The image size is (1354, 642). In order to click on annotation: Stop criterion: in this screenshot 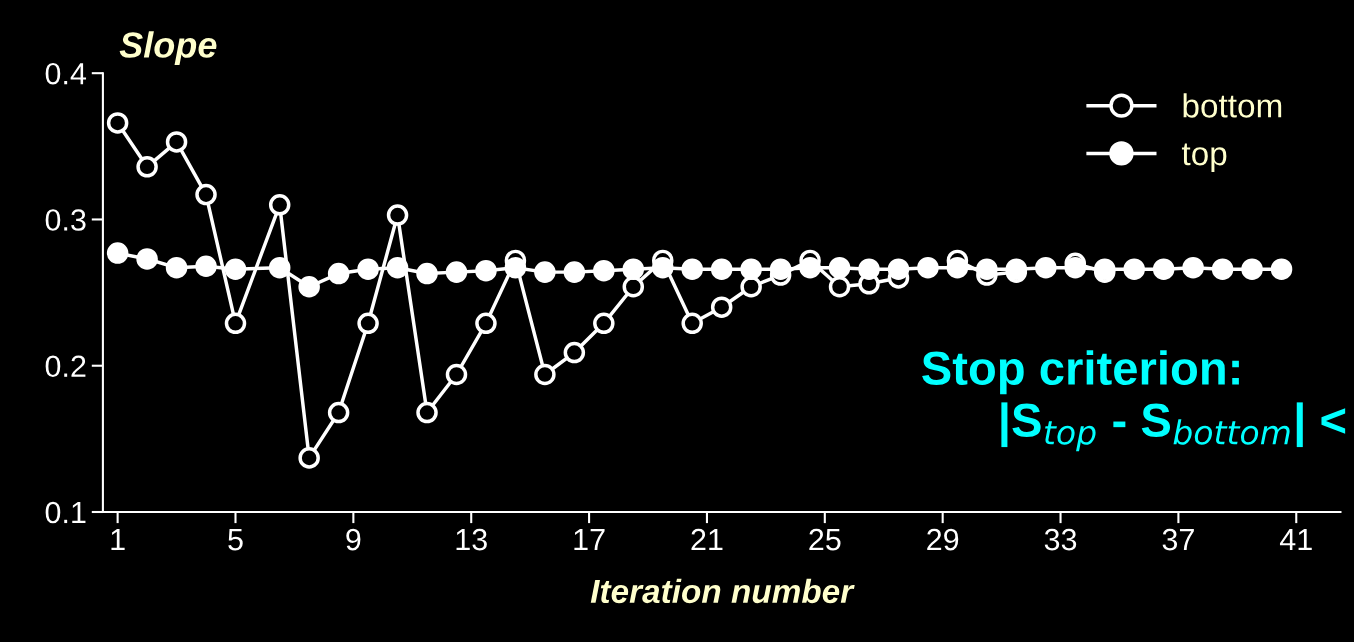, I will do `click(1080, 372)`.